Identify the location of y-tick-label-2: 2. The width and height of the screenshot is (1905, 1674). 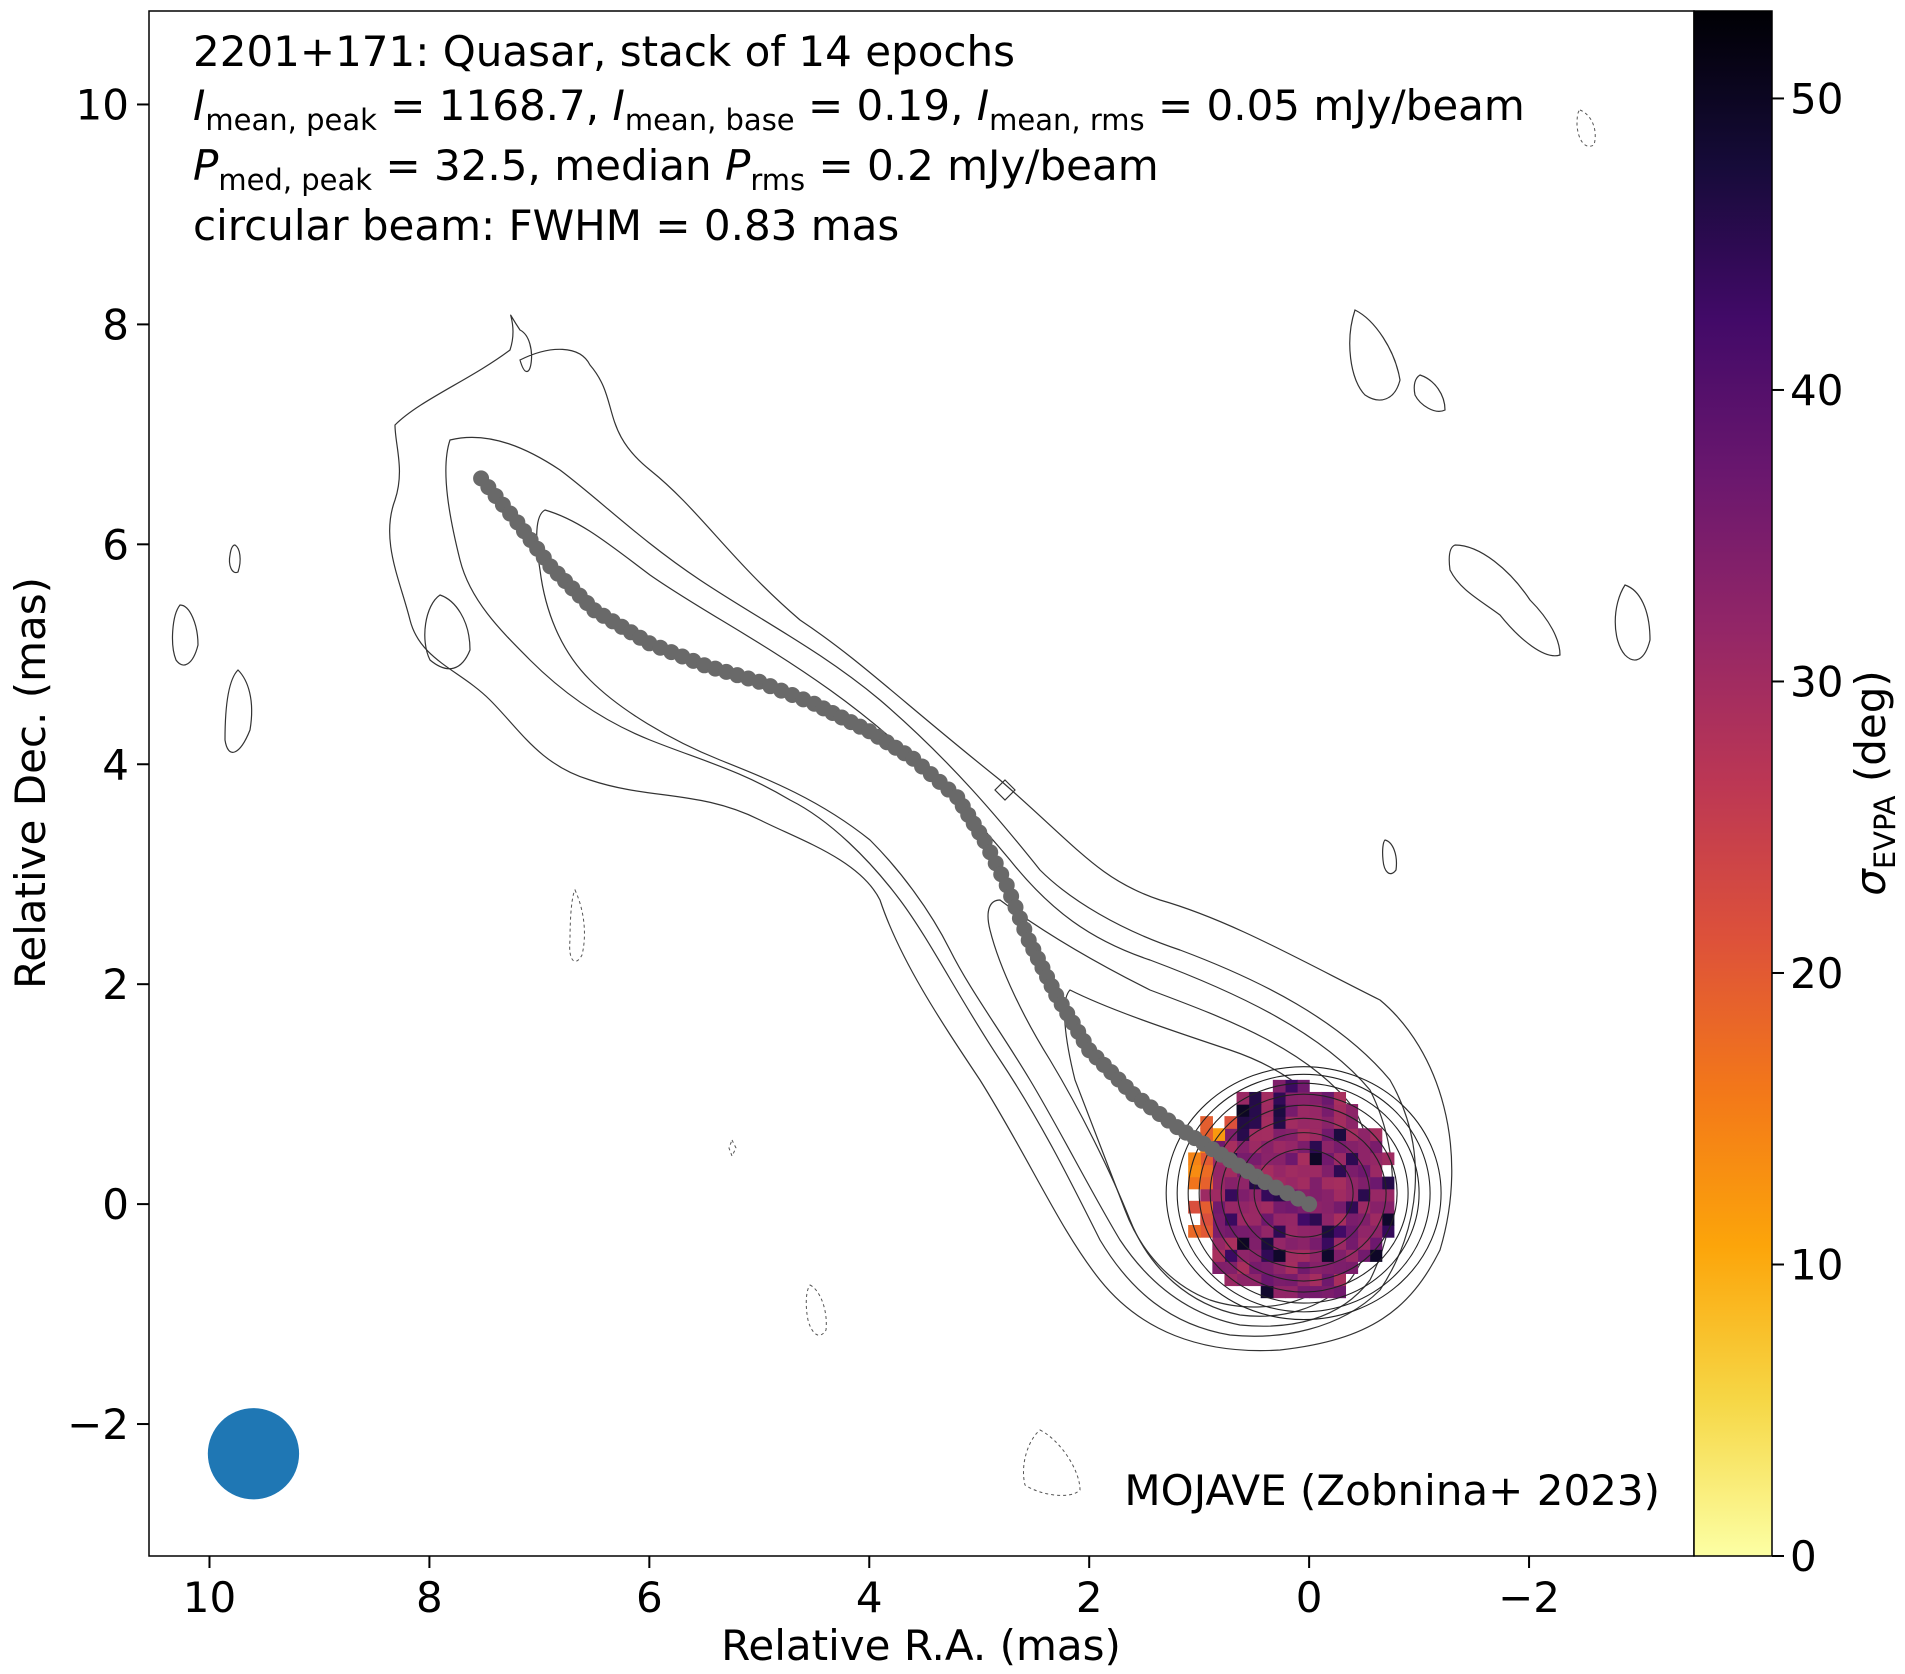
(115, 984).